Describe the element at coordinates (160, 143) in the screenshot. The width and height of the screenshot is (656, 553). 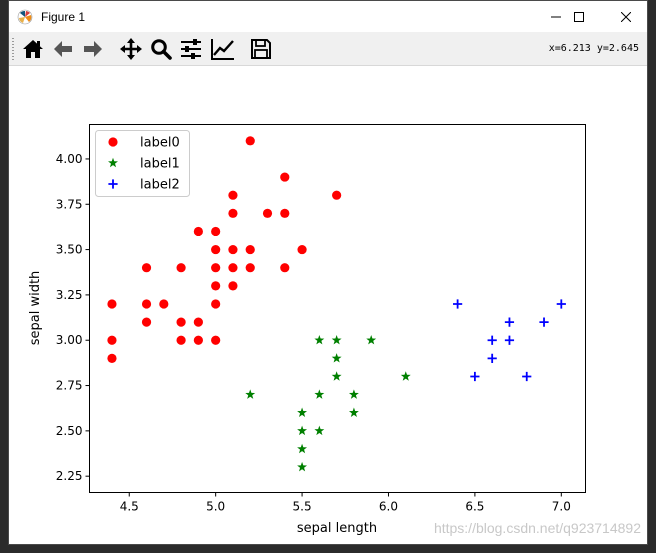
I see `legend-label: label0` at that location.